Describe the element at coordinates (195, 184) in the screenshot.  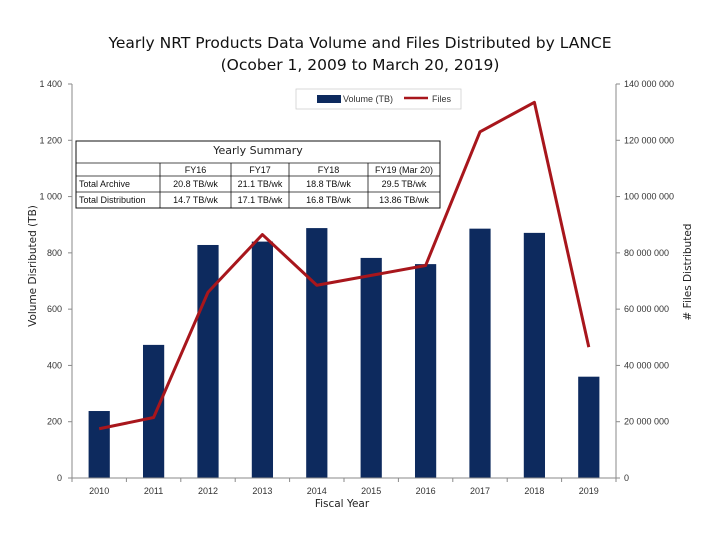
I see `table-cell: 20.8 TB/wk` at that location.